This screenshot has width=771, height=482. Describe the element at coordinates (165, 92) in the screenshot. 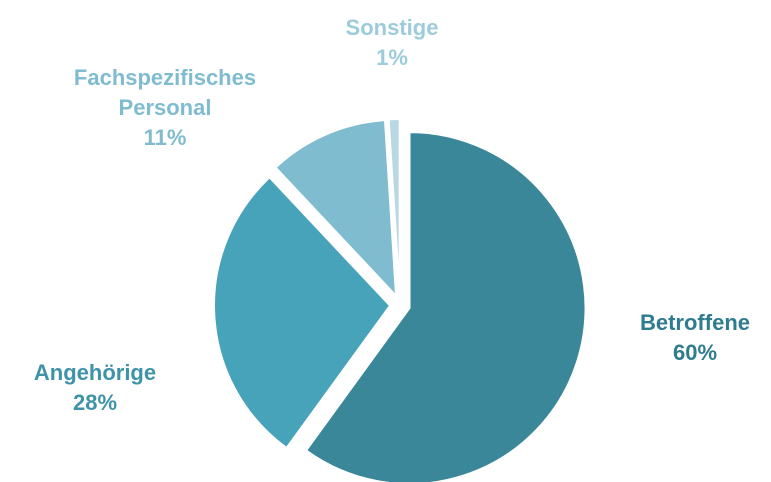

I see `category-label: Fachspezifisches Personal` at that location.